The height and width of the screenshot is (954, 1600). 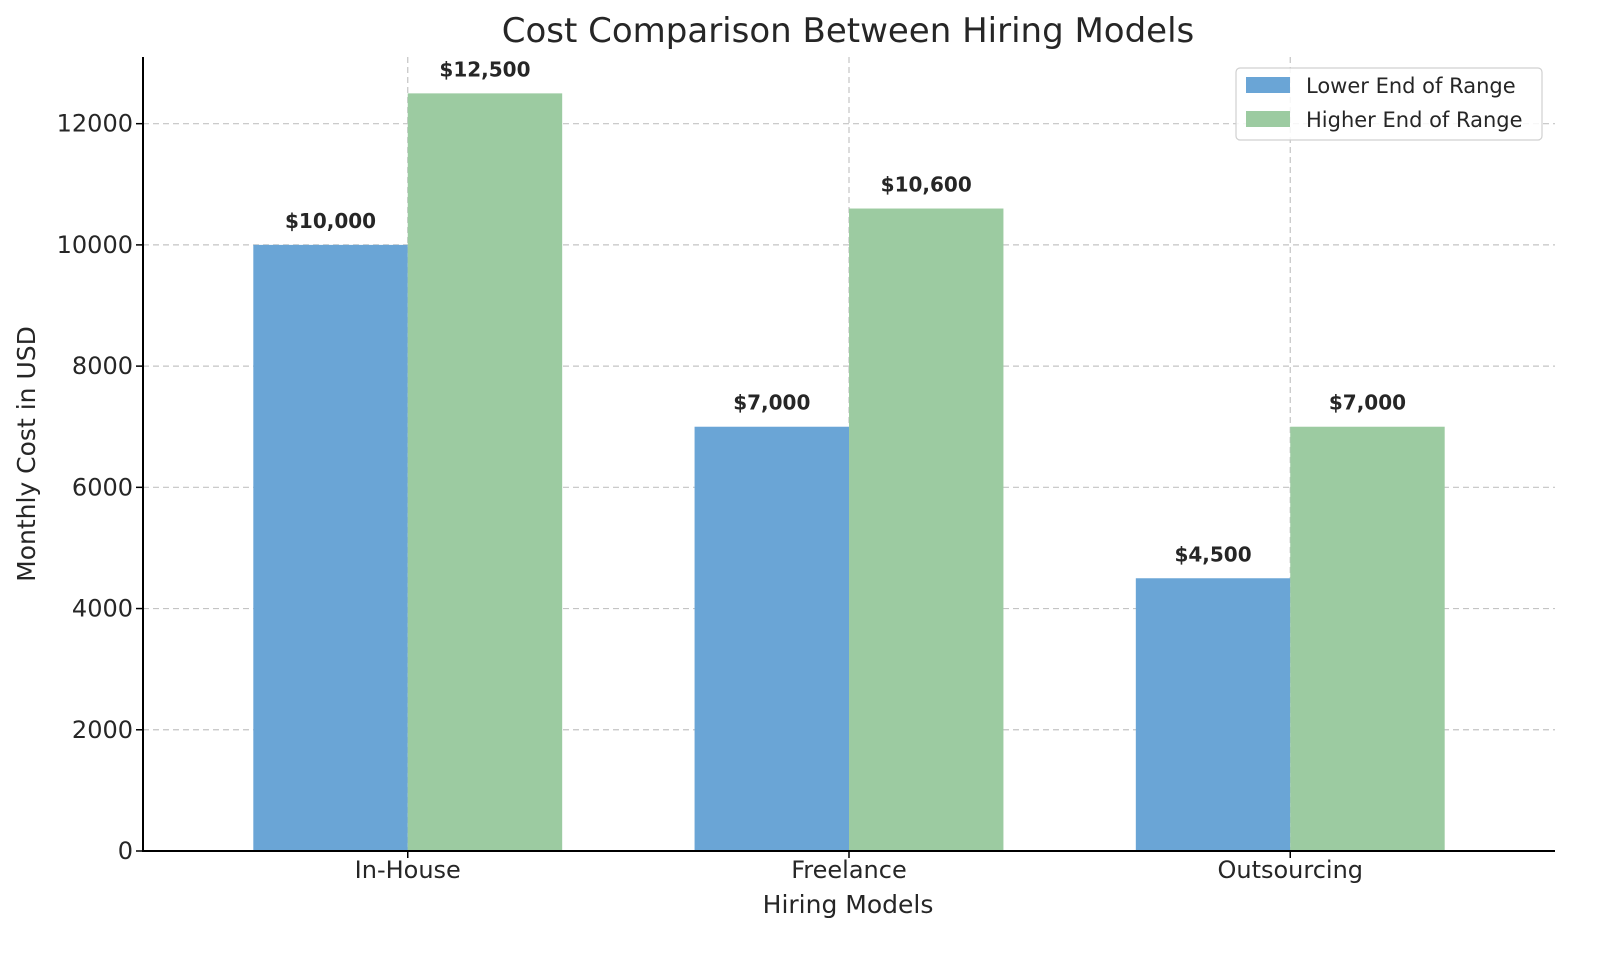 What do you see at coordinates (848, 31) in the screenshot?
I see `chart-title: Cost Comparison Between Hiring Models` at bounding box center [848, 31].